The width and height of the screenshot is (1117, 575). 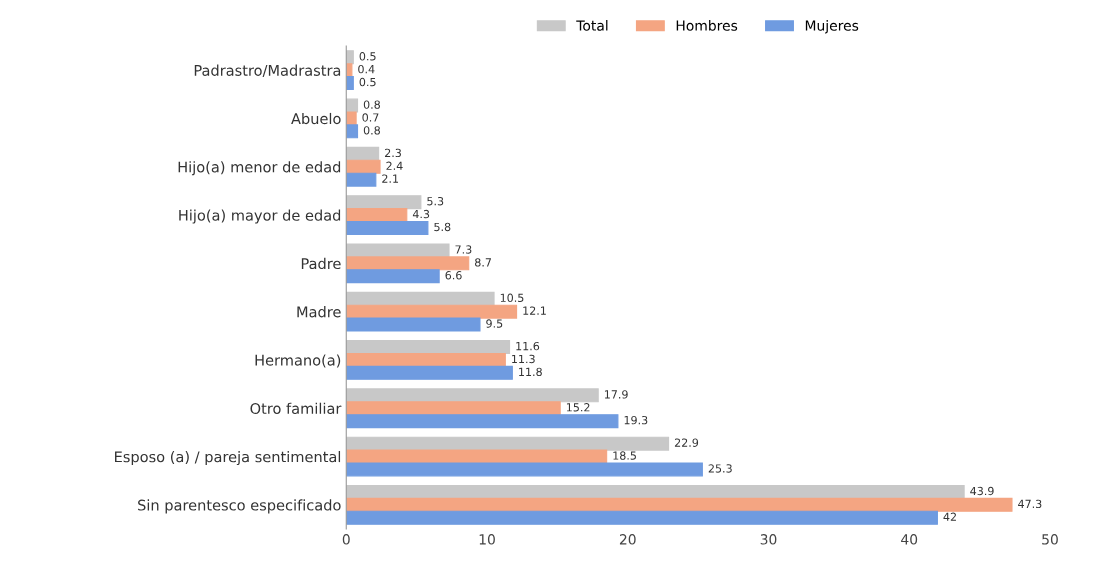 I want to click on y-tick-label: Sin parentesco especificado, so click(x=239, y=506).